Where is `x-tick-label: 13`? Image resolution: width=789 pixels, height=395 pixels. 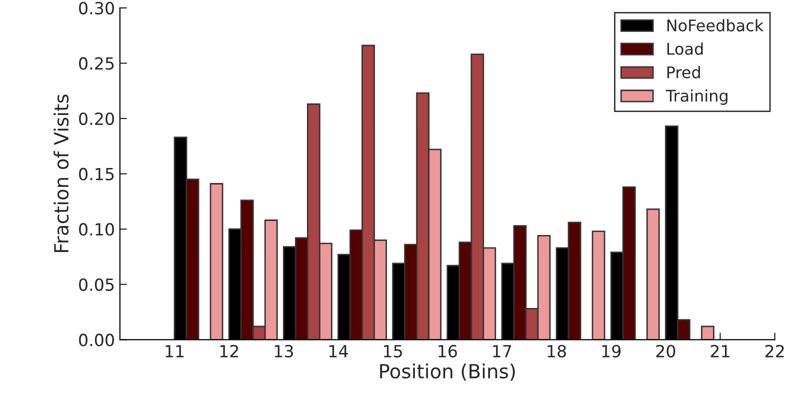 x-tick-label: 13 is located at coordinates (283, 351).